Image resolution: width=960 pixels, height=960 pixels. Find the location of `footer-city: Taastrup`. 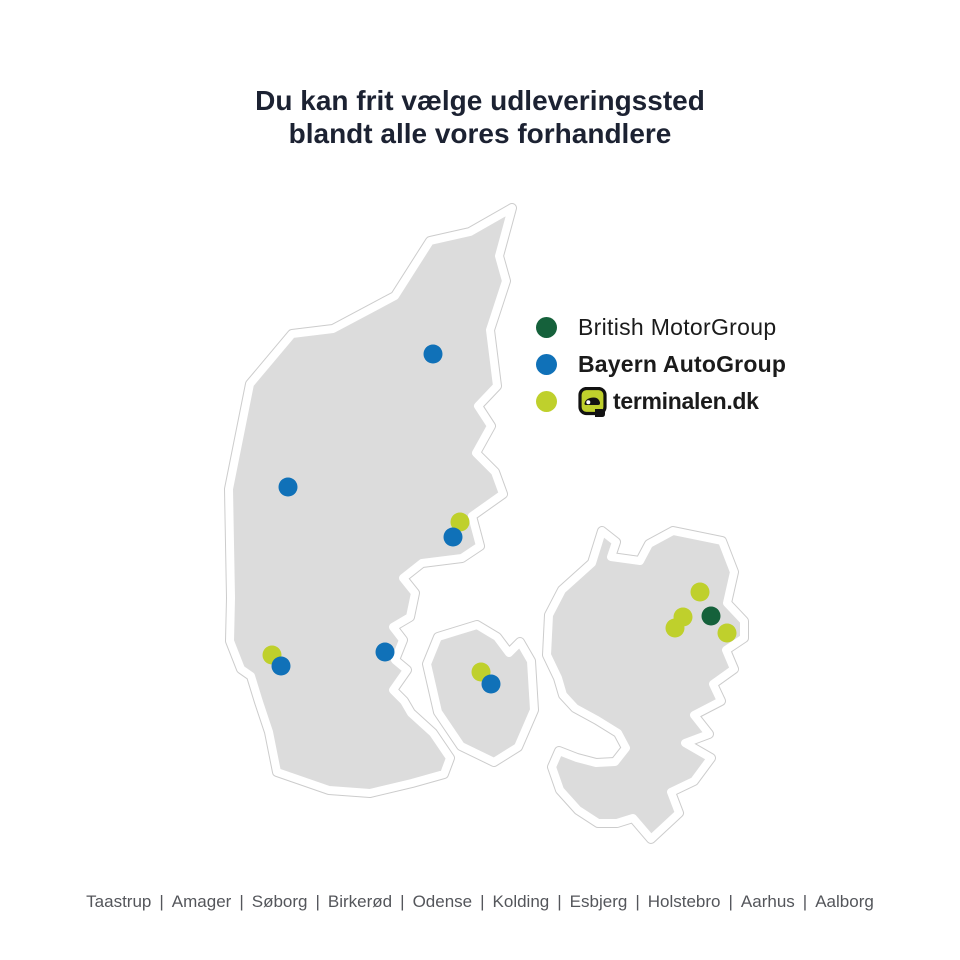

footer-city: Taastrup is located at coordinates (119, 901).